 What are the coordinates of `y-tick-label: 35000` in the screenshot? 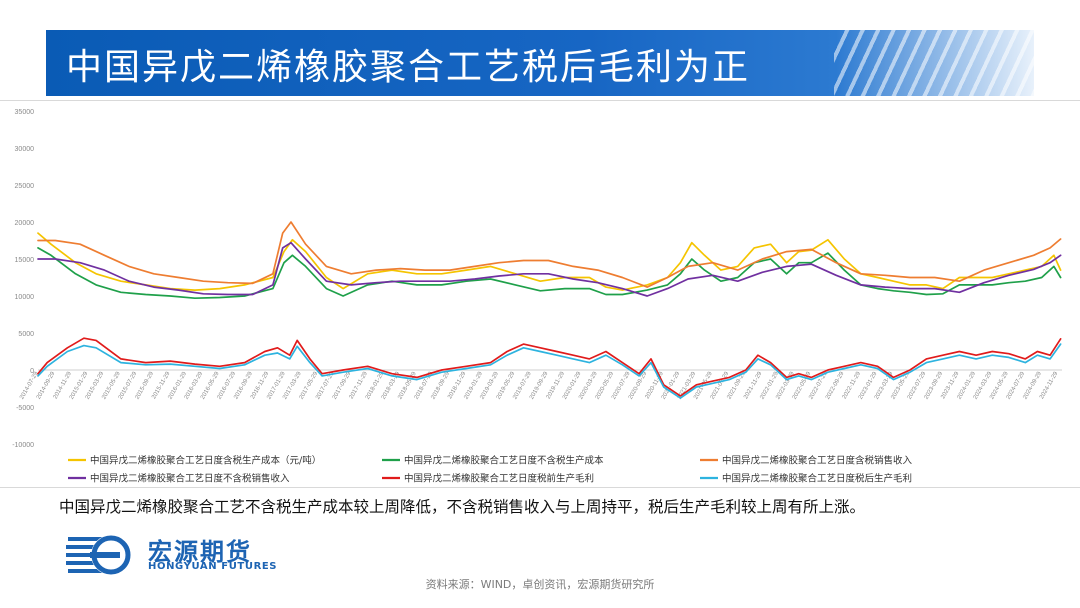 It's located at (25, 112).